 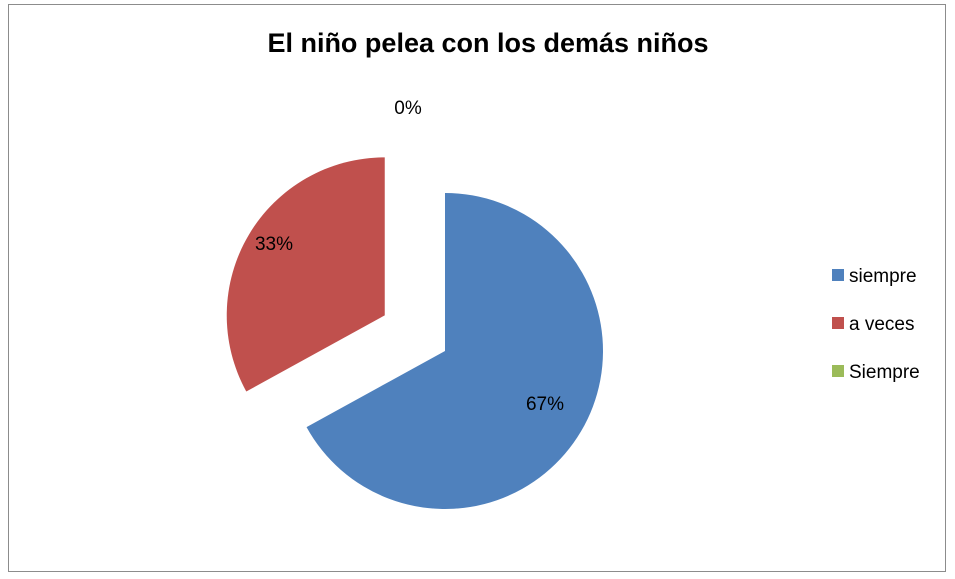 I want to click on legend-label-0: siempre, so click(x=883, y=276).